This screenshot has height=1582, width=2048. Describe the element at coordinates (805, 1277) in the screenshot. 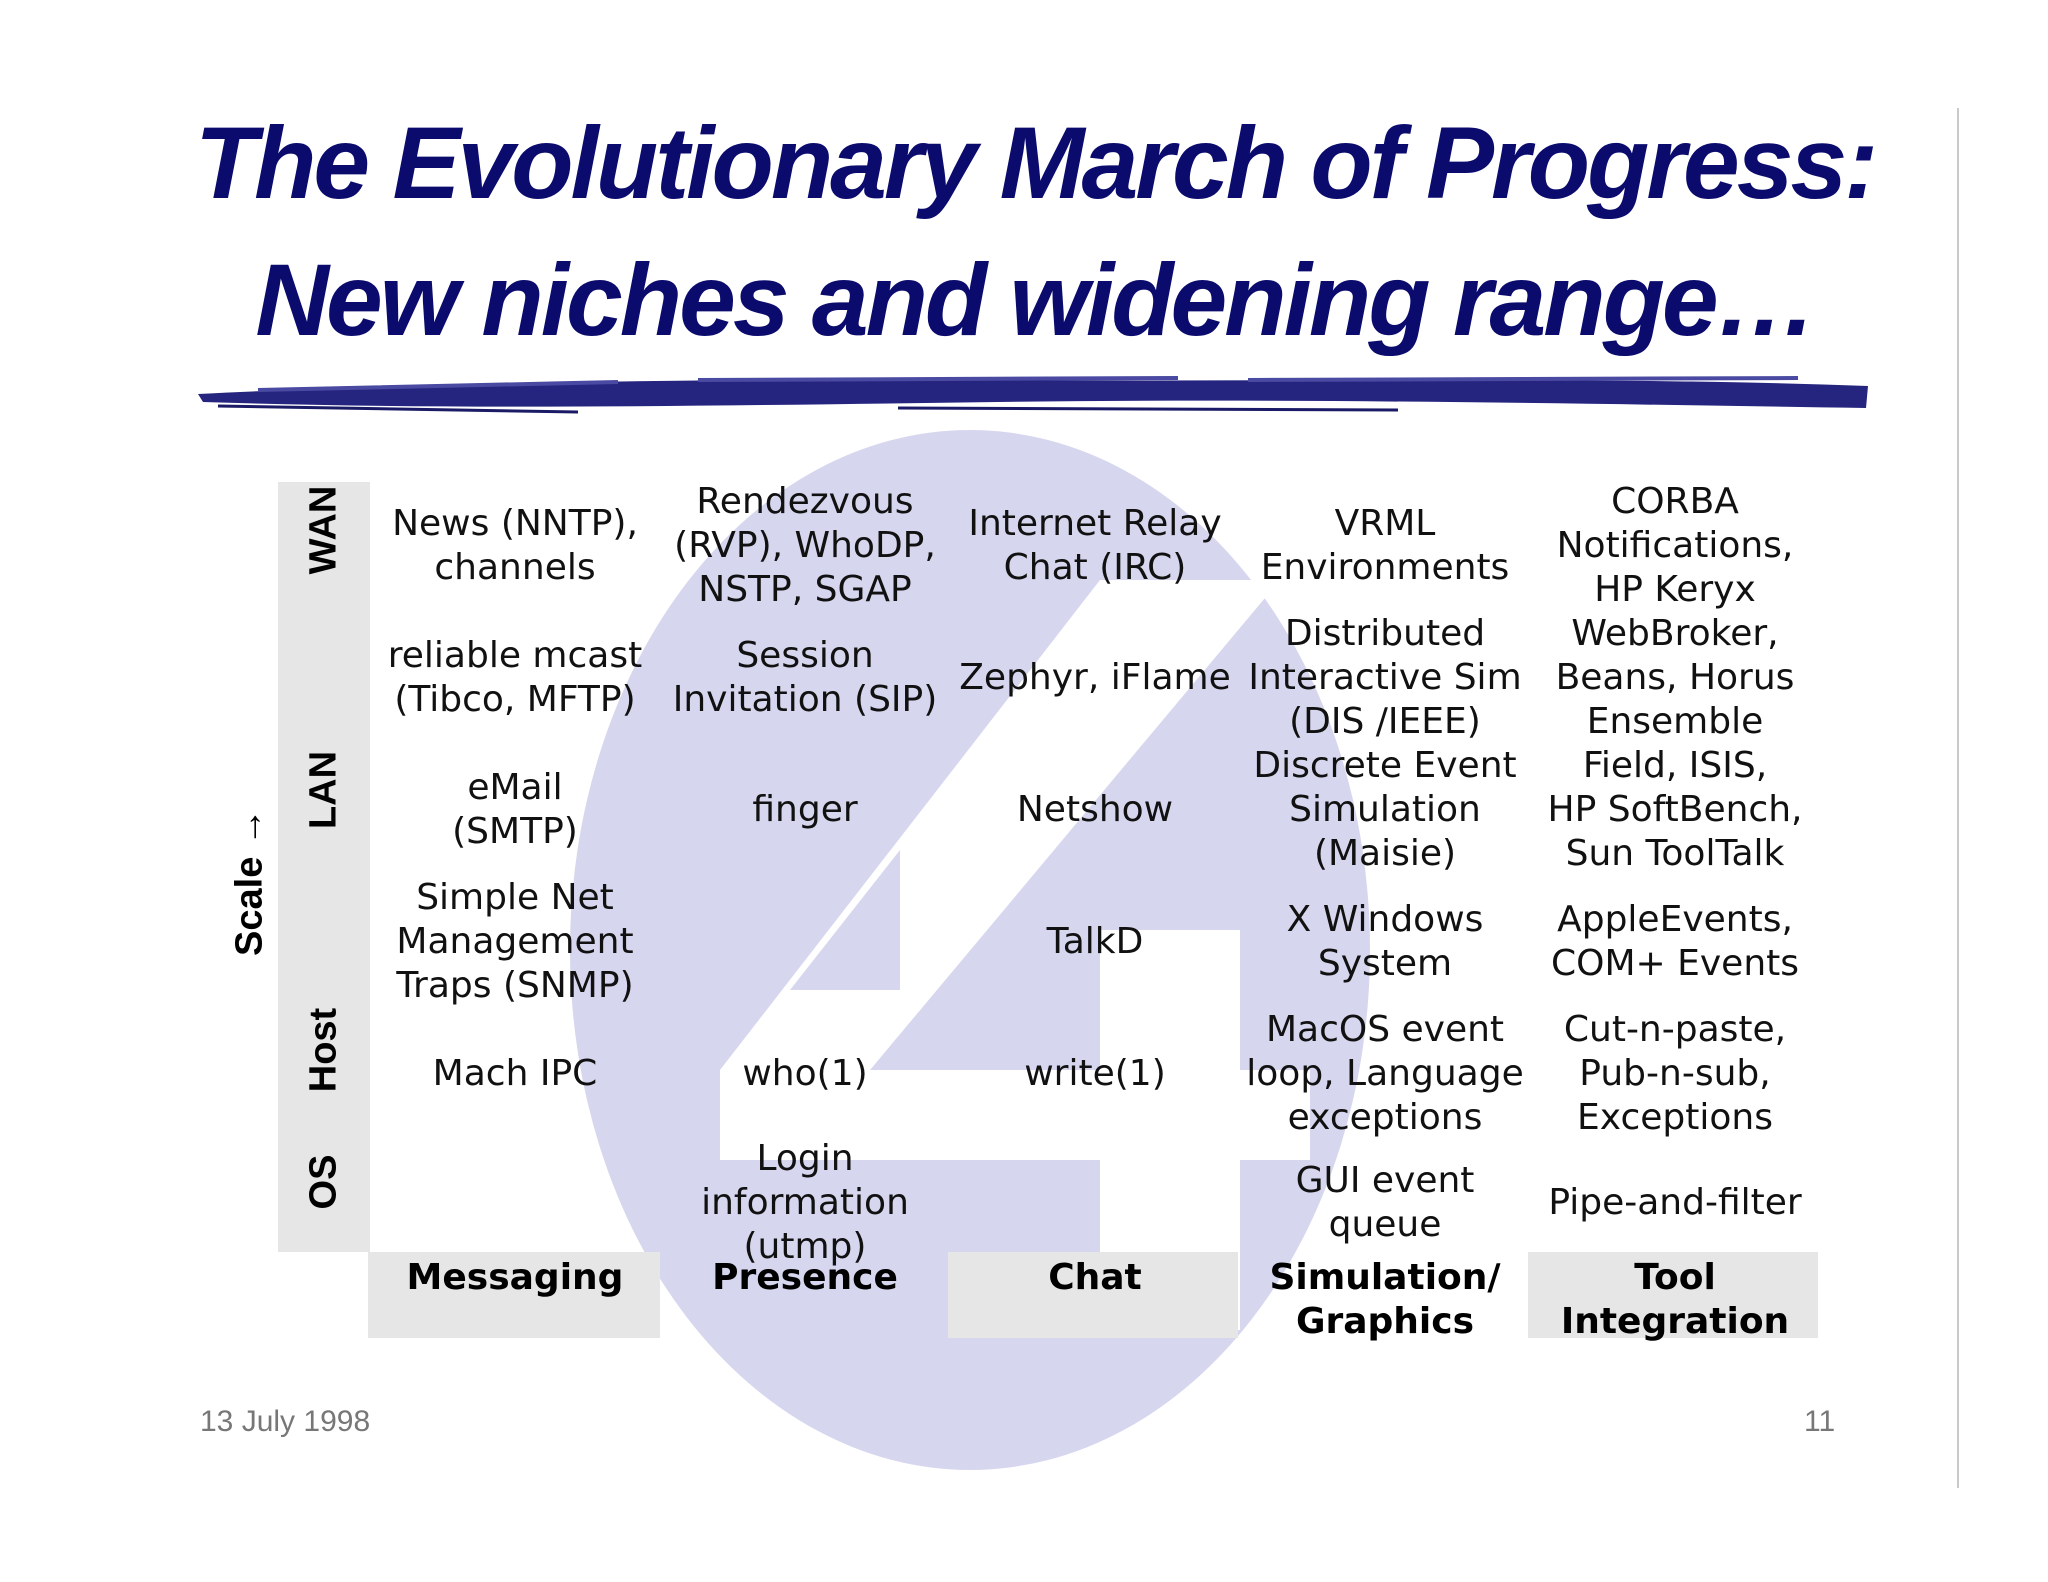

I see `column-header-presence: Presence` at that location.